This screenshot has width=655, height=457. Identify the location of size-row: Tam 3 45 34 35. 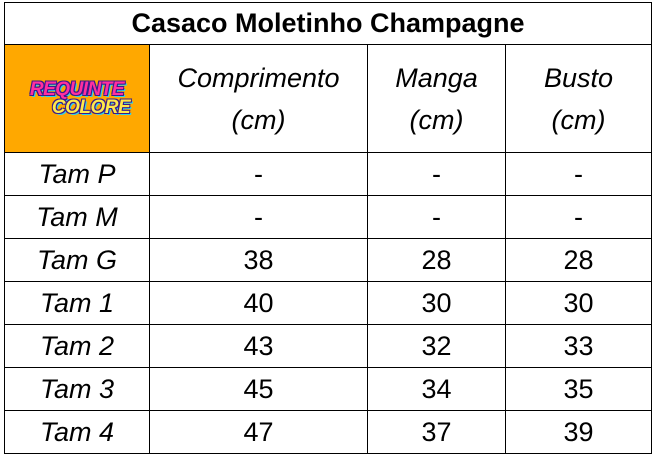
(328, 389).